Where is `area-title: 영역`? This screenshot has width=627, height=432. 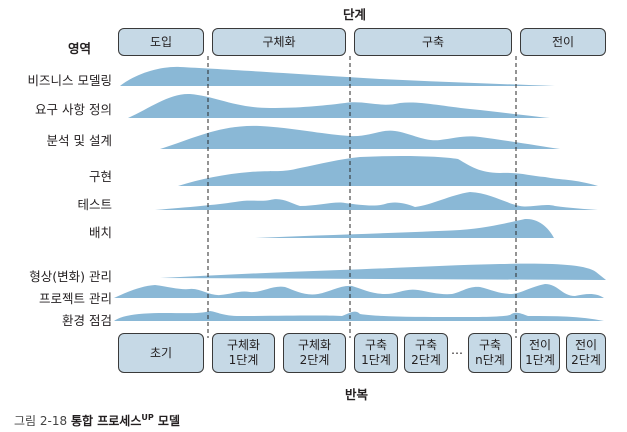 area-title: 영역 is located at coordinates (80, 48).